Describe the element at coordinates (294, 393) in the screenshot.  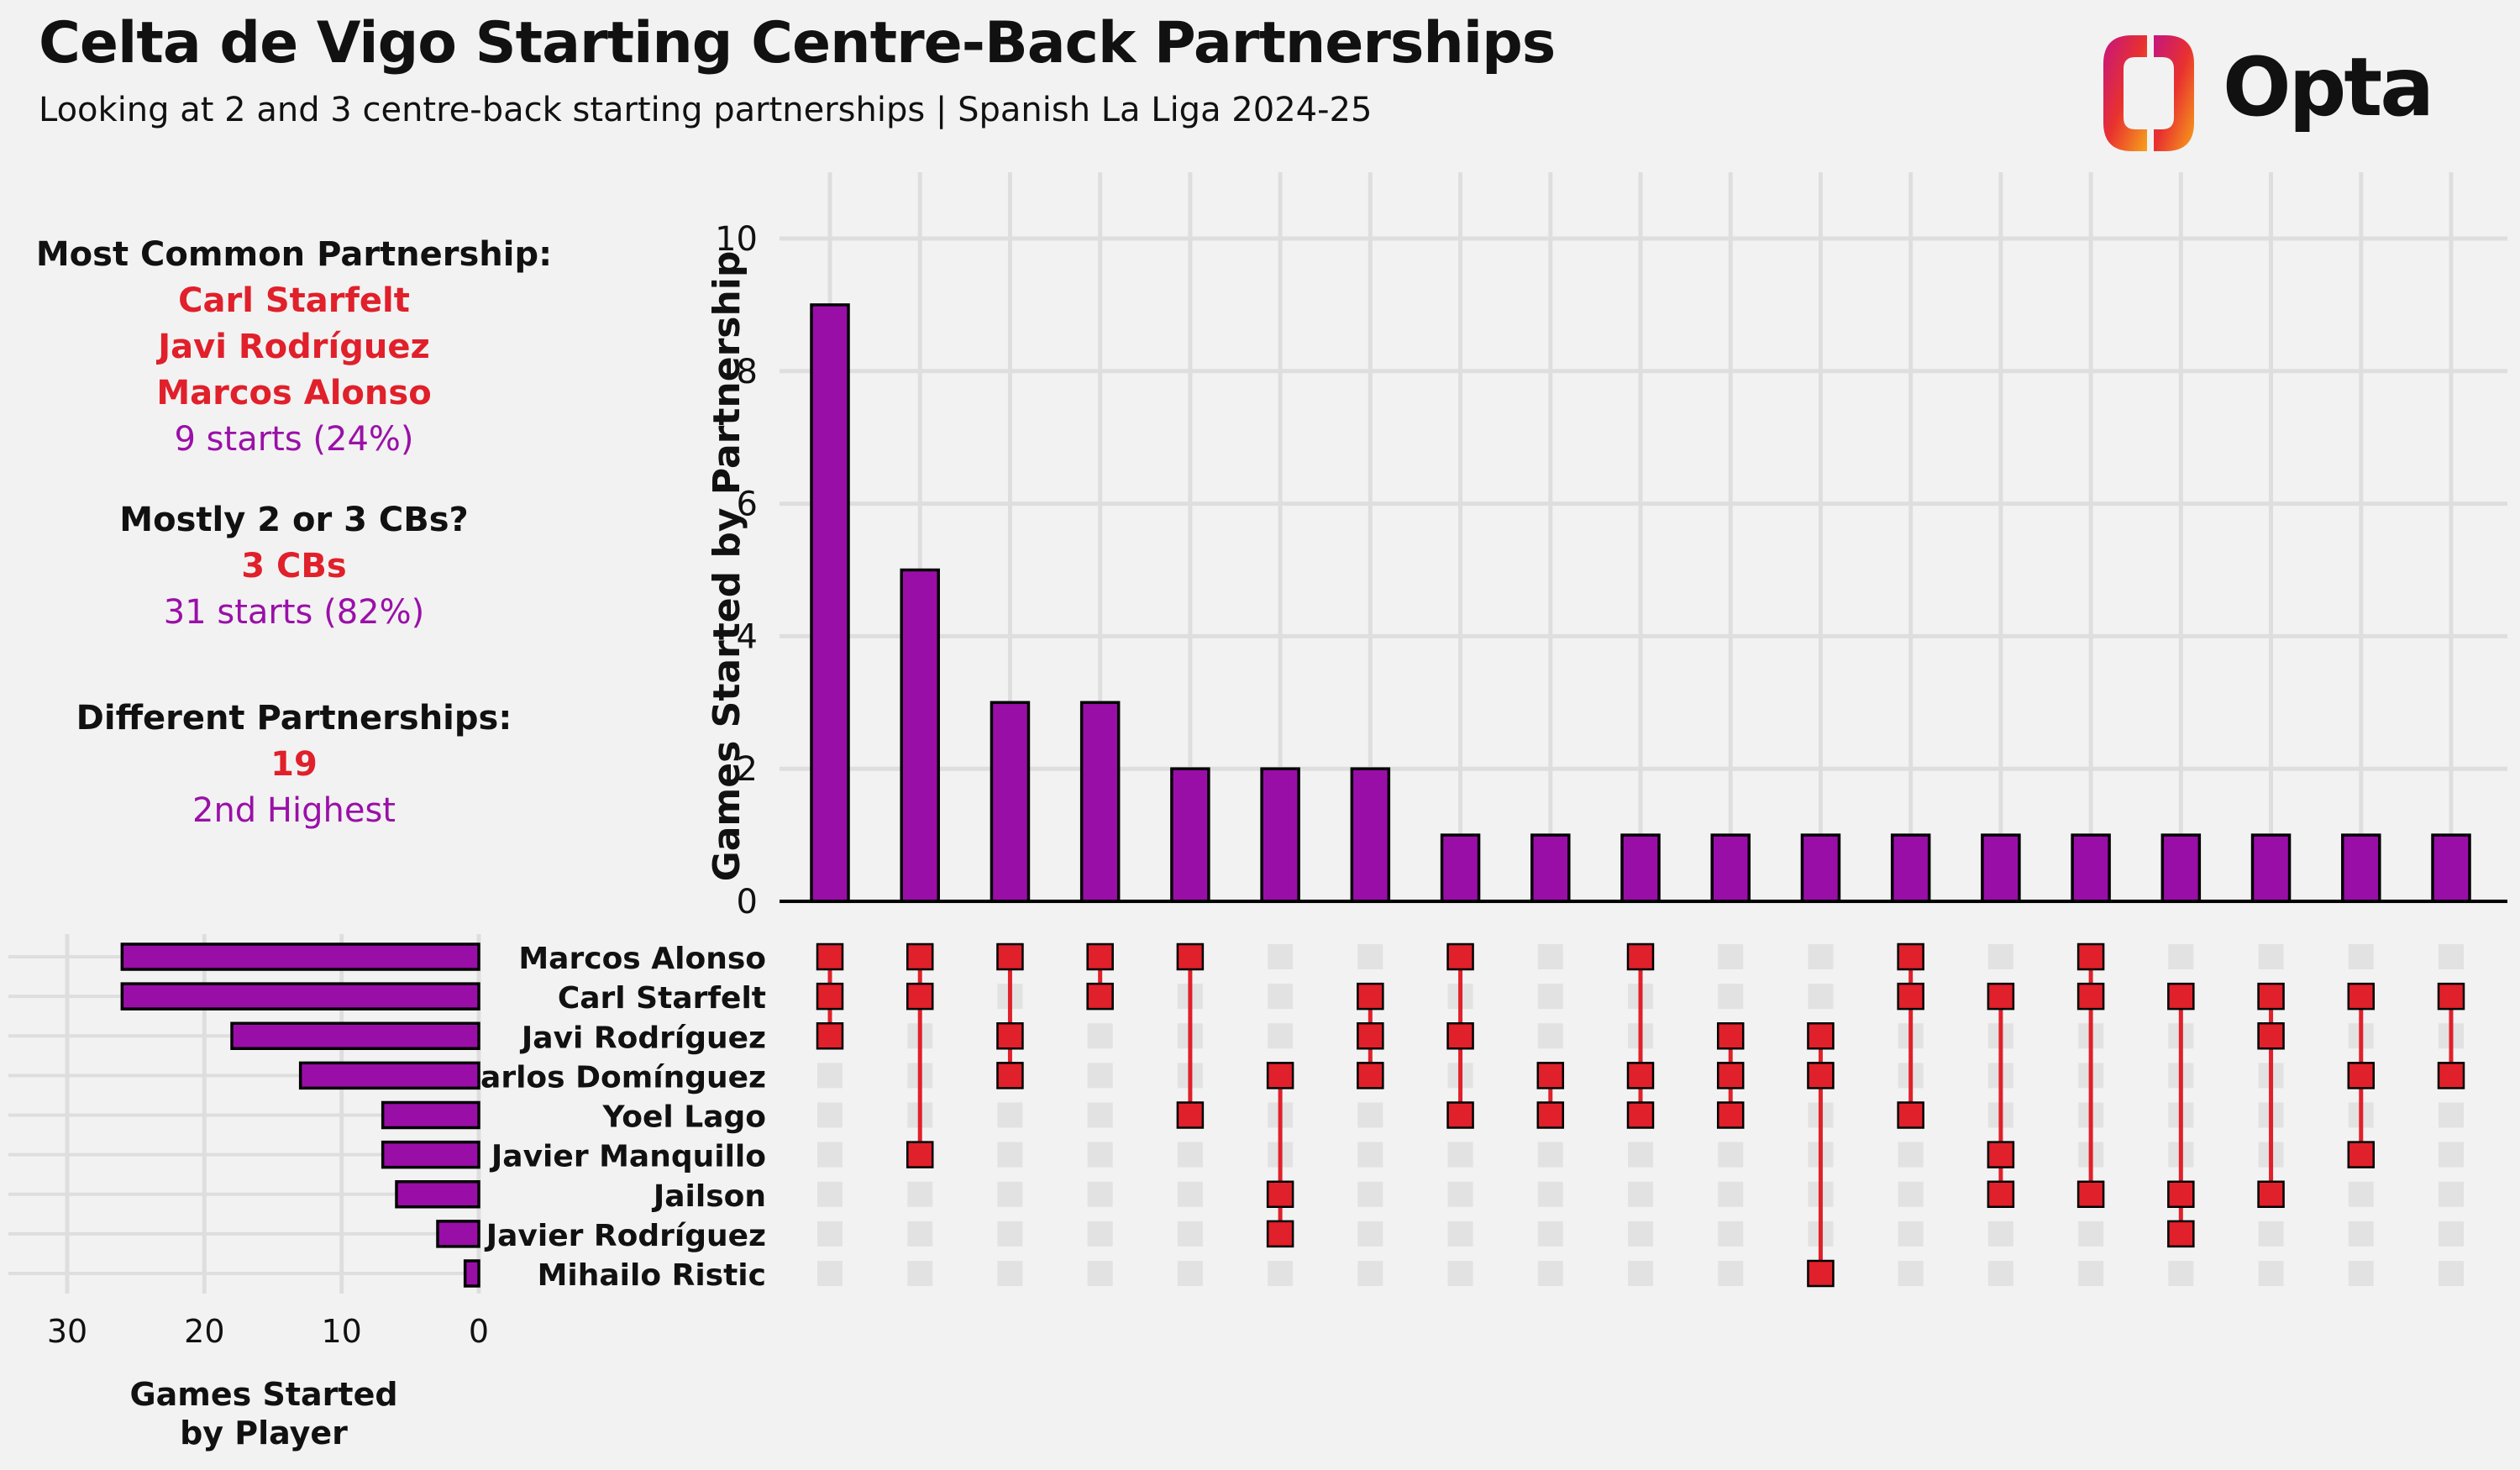
I see `most-common-player: Marcos Alonso` at that location.